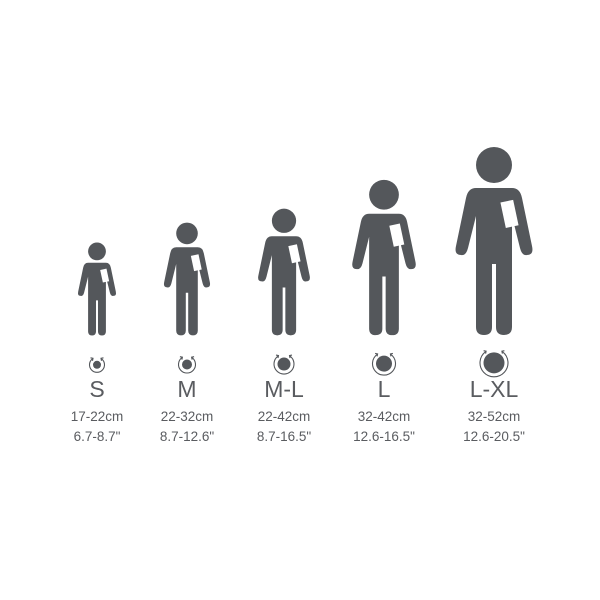 The height and width of the screenshot is (600, 600). I want to click on size-label-m: M, so click(187, 389).